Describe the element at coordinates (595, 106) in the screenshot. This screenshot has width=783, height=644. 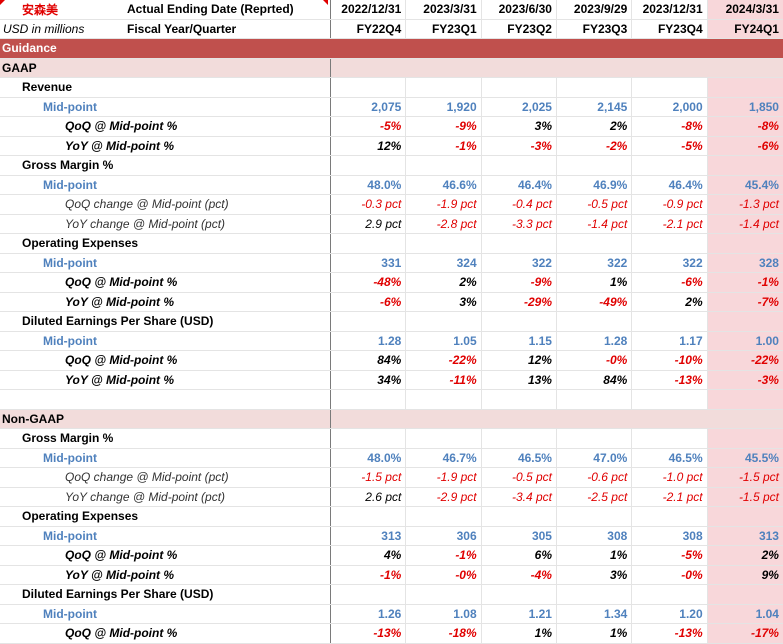
I see `value-cell: 2,145` at that location.